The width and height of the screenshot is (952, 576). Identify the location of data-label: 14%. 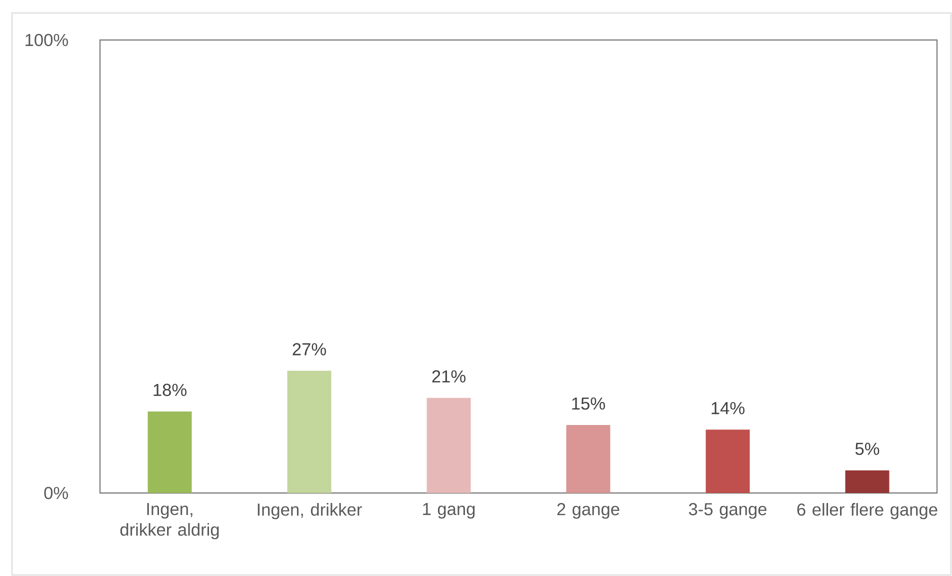
(728, 408).